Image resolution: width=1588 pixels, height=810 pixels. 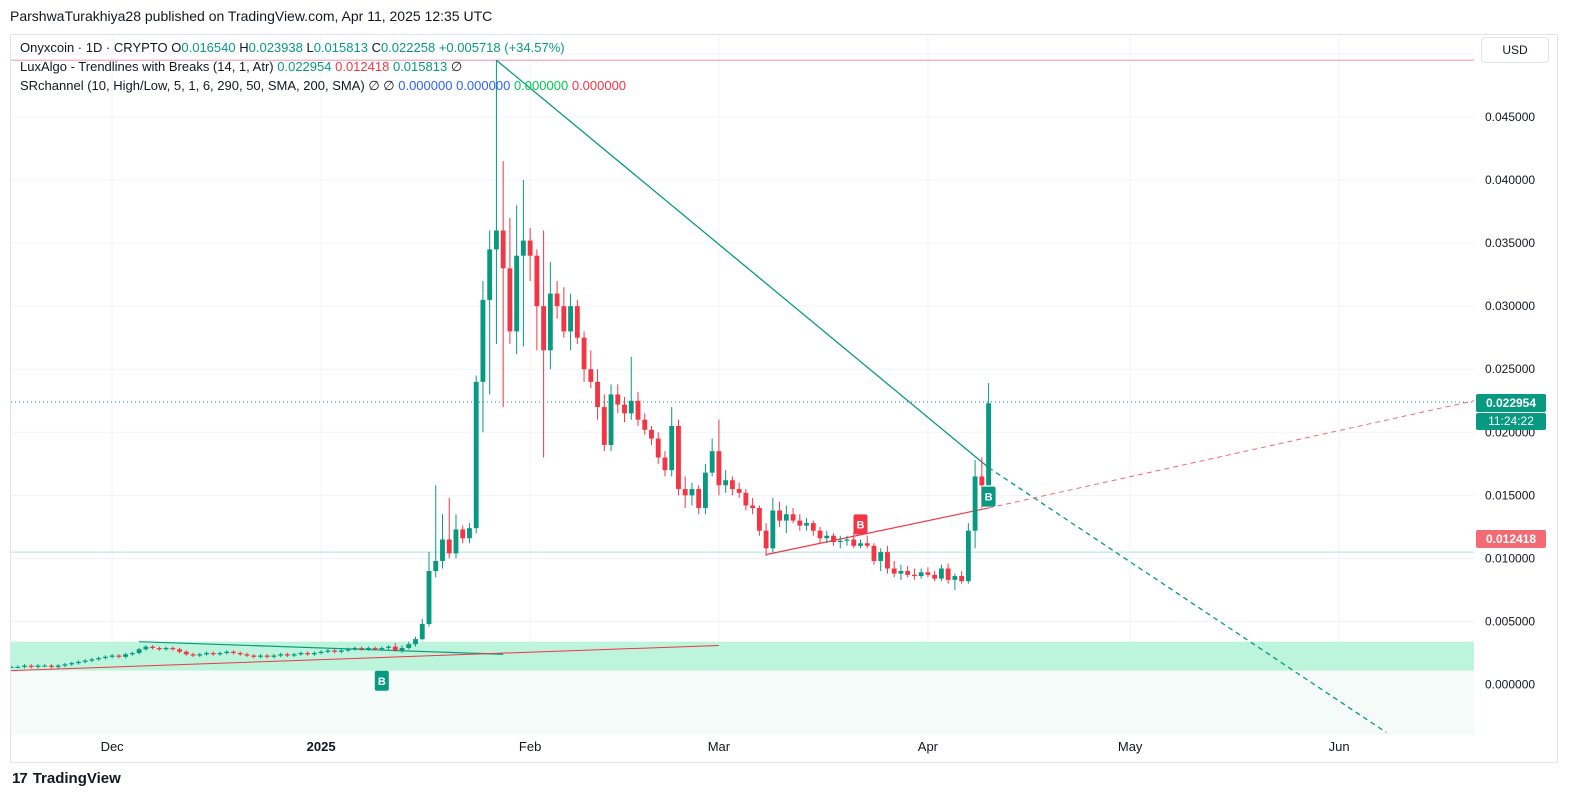 I want to click on early-up-trend-line, so click(x=365, y=658).